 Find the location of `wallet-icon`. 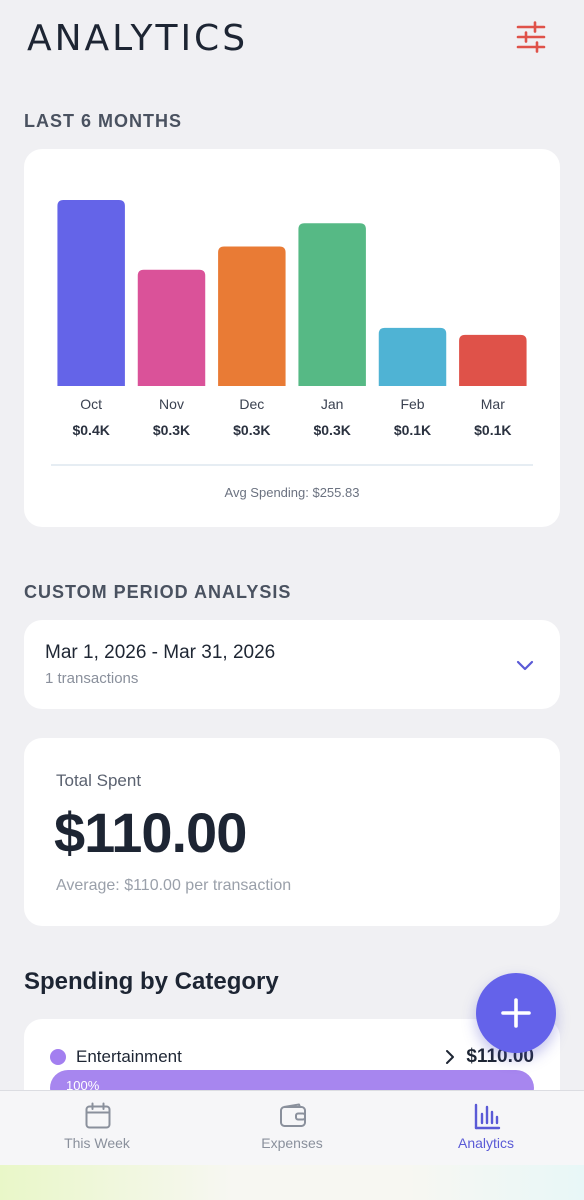

wallet-icon is located at coordinates (293, 1115).